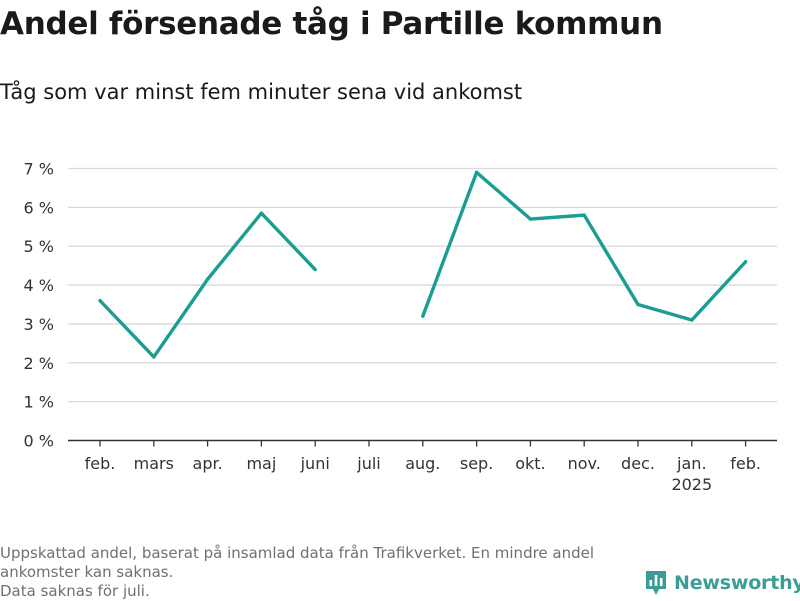 The width and height of the screenshot is (800, 601). Describe the element at coordinates (39, 441) in the screenshot. I see `y-tick-label: 0 %` at that location.